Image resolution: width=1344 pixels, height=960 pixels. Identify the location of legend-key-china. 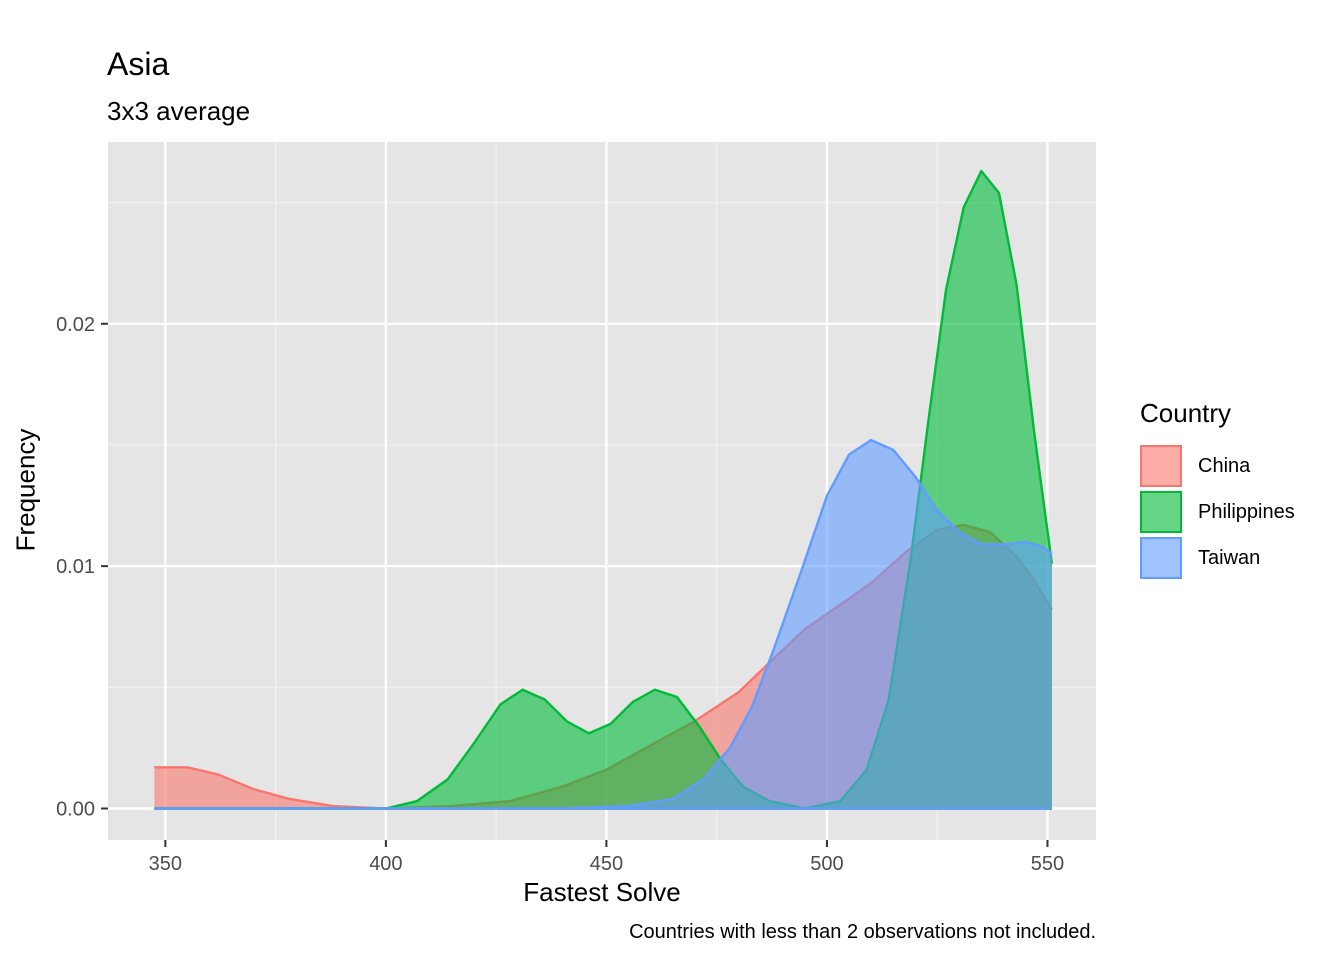
(1161, 466).